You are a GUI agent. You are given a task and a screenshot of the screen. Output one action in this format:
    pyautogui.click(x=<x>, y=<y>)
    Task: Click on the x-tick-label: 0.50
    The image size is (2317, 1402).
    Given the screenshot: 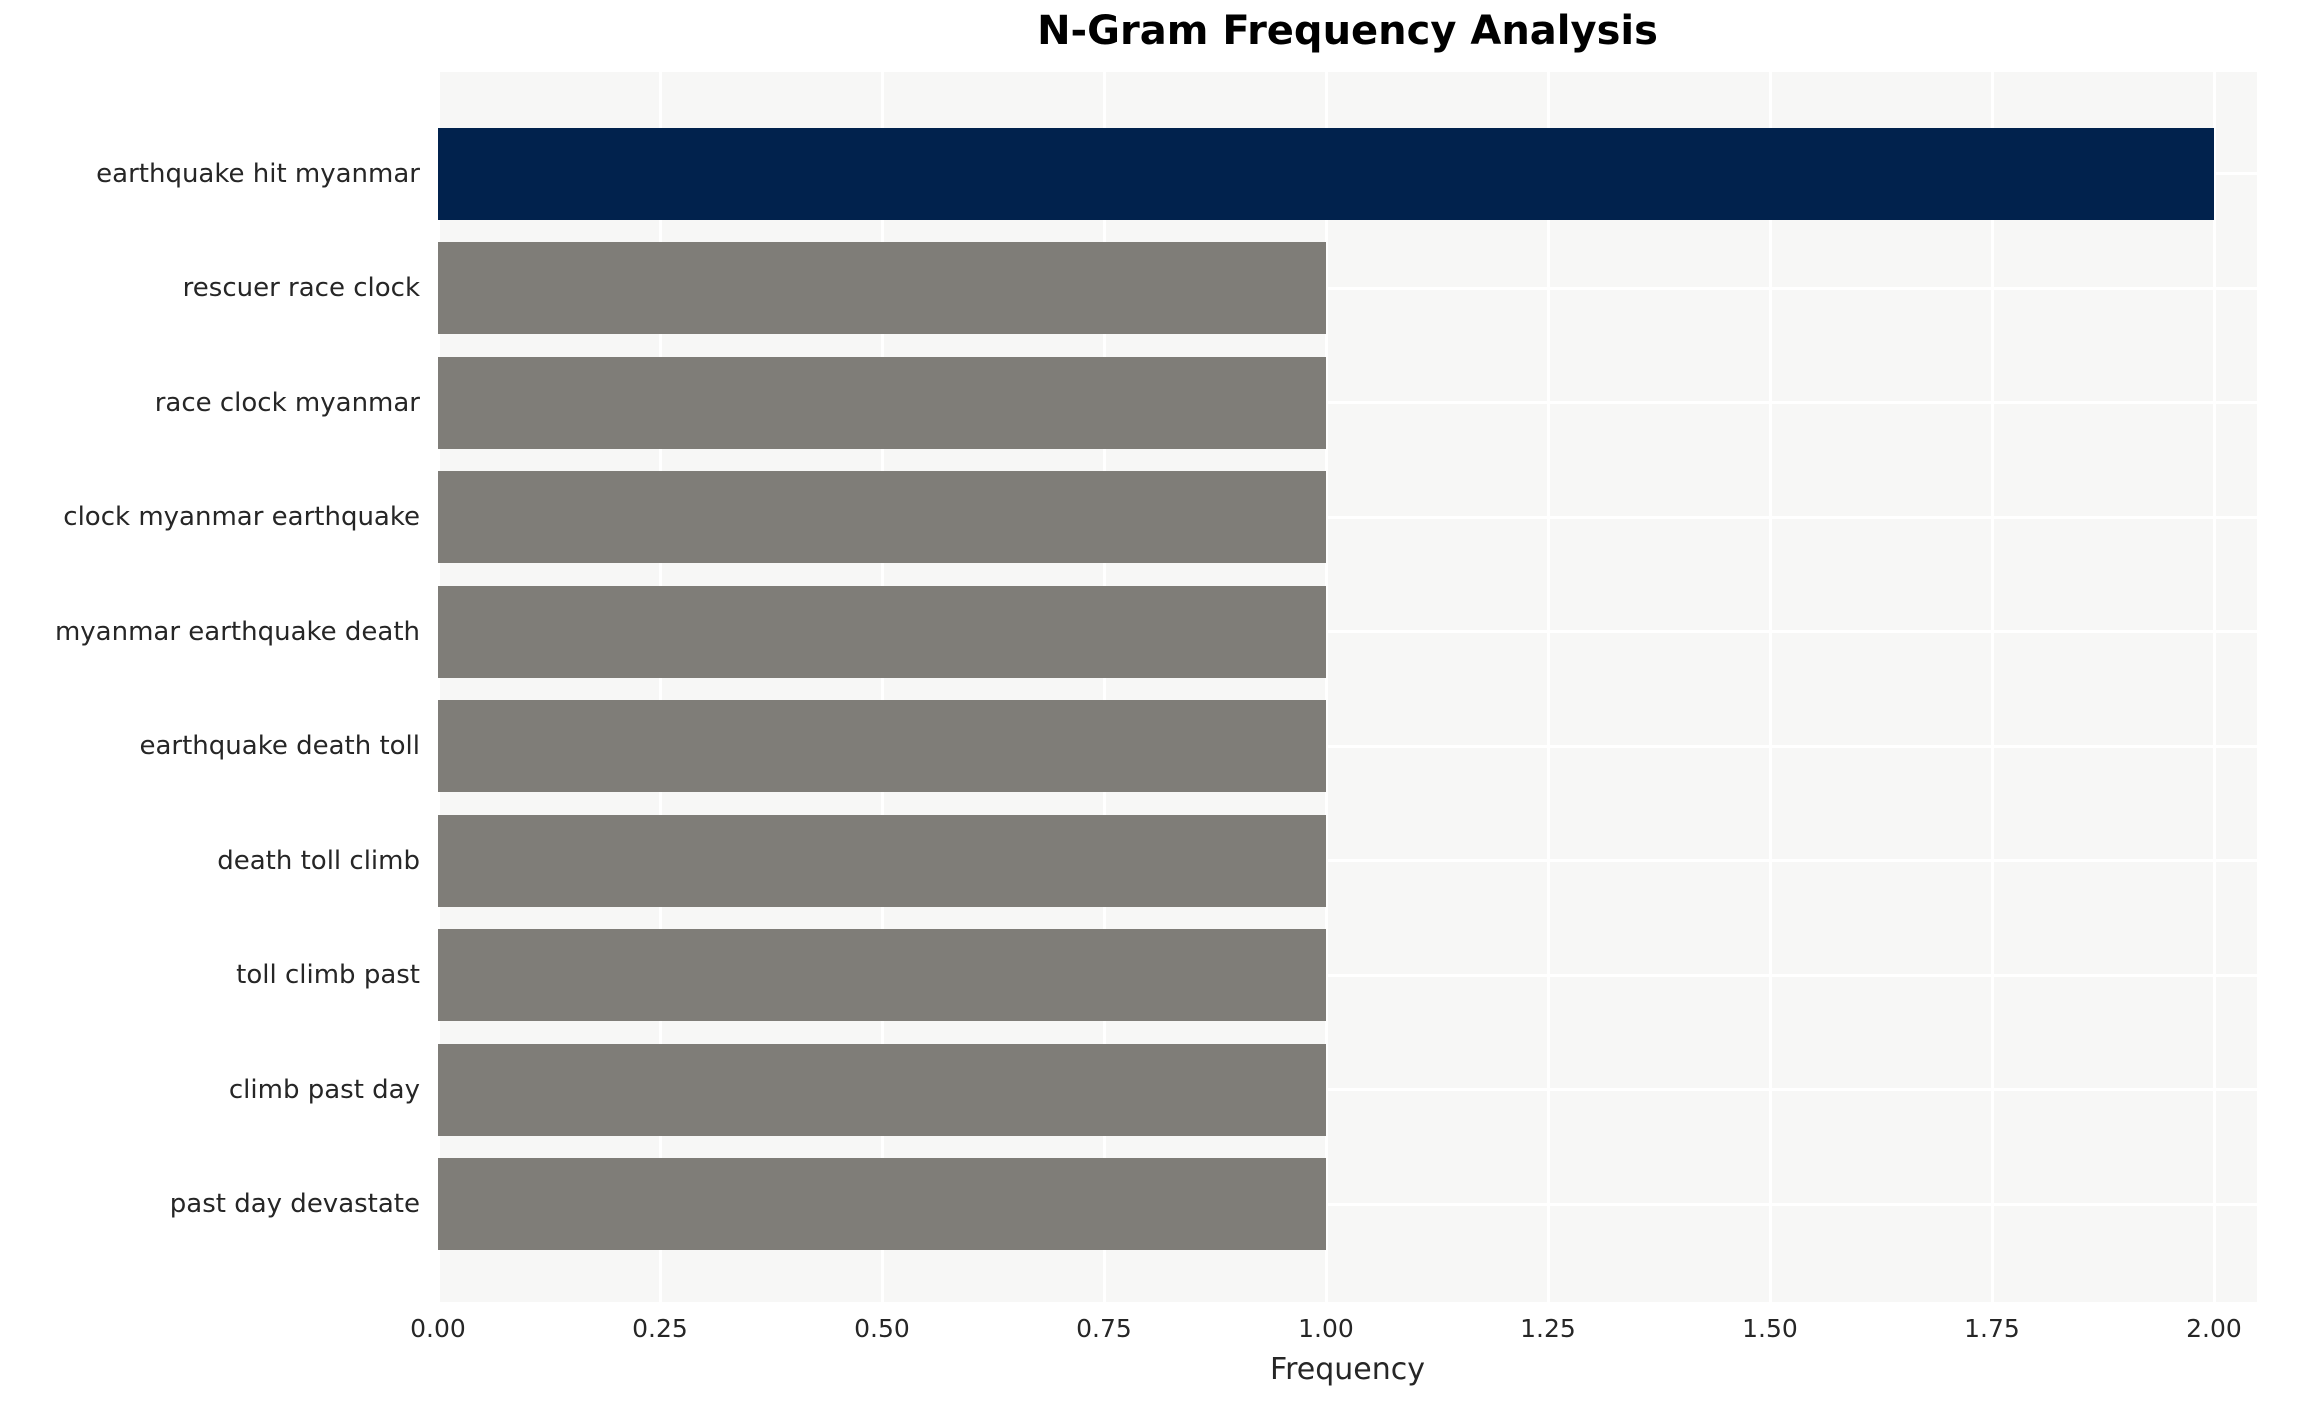 What is the action you would take?
    pyautogui.click(x=882, y=1328)
    